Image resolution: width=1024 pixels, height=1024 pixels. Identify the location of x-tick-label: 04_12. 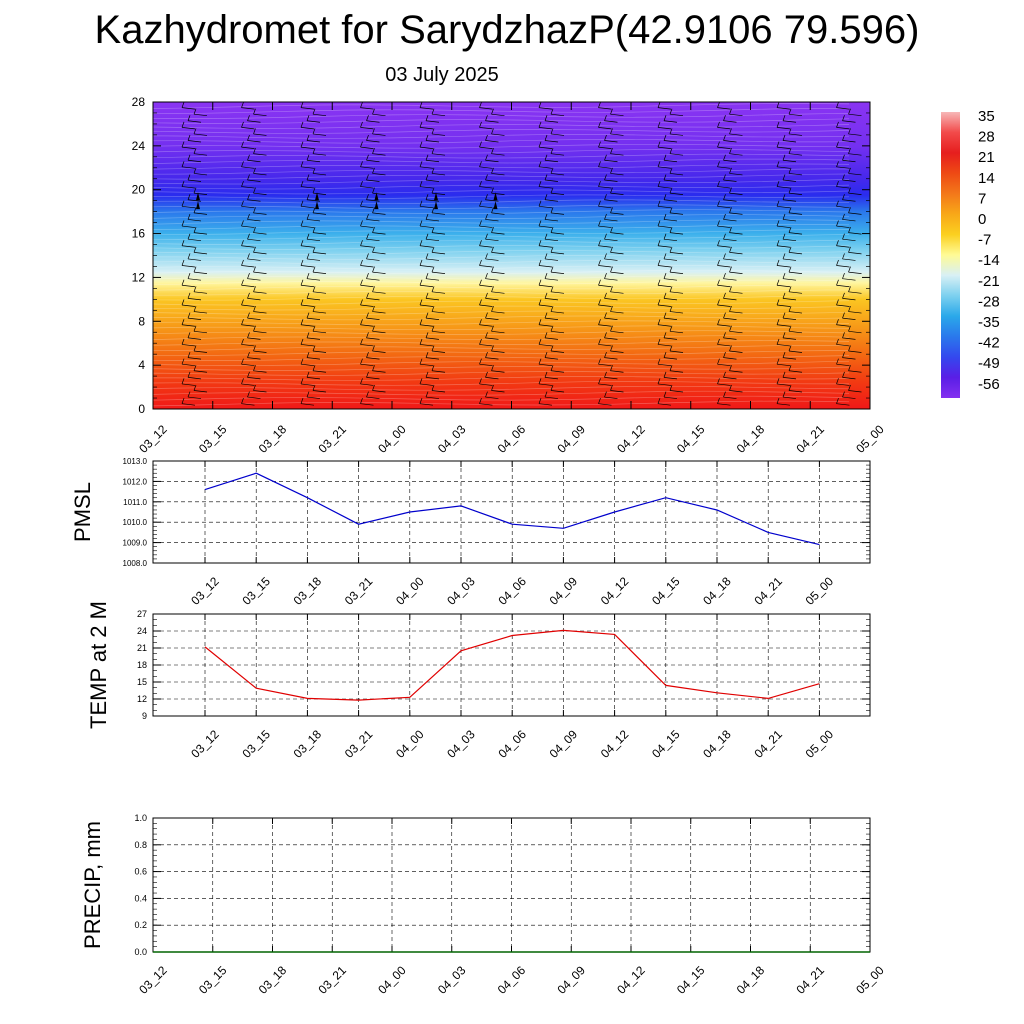
(615, 744).